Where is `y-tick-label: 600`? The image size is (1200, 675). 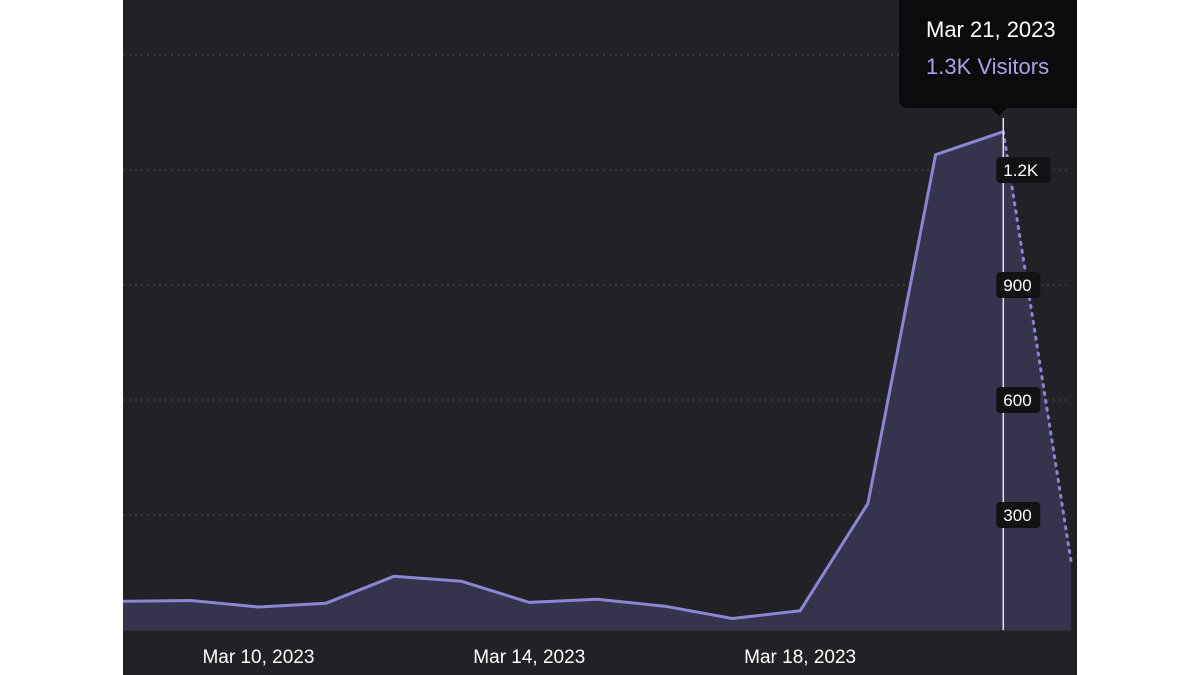 y-tick-label: 600 is located at coordinates (1017, 400).